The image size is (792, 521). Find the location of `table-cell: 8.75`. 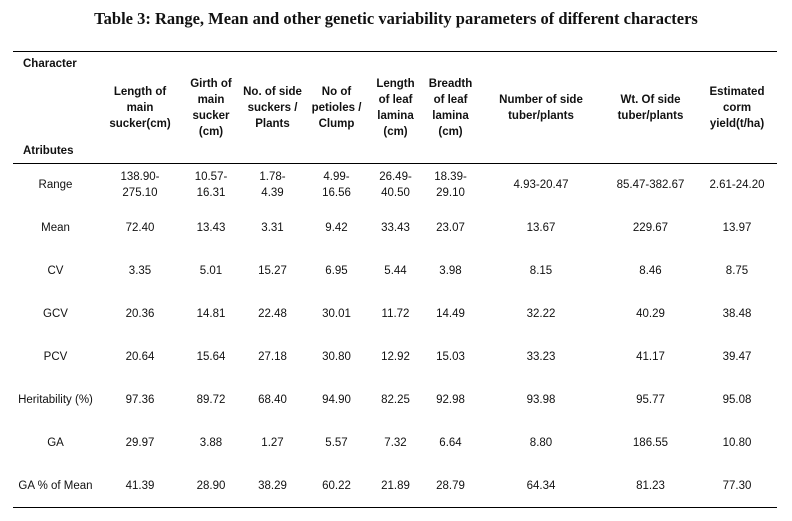

table-cell: 8.75 is located at coordinates (737, 271).